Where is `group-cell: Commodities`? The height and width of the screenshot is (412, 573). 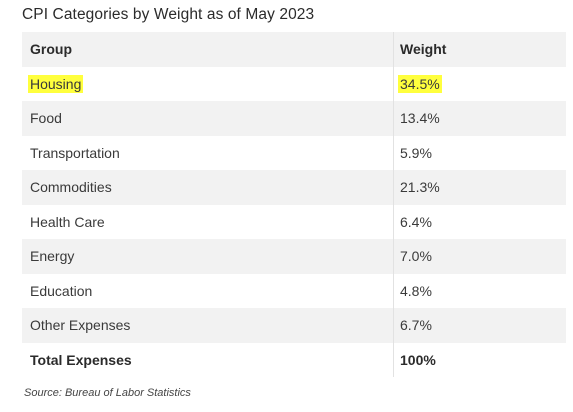
group-cell: Commodities is located at coordinates (208, 187).